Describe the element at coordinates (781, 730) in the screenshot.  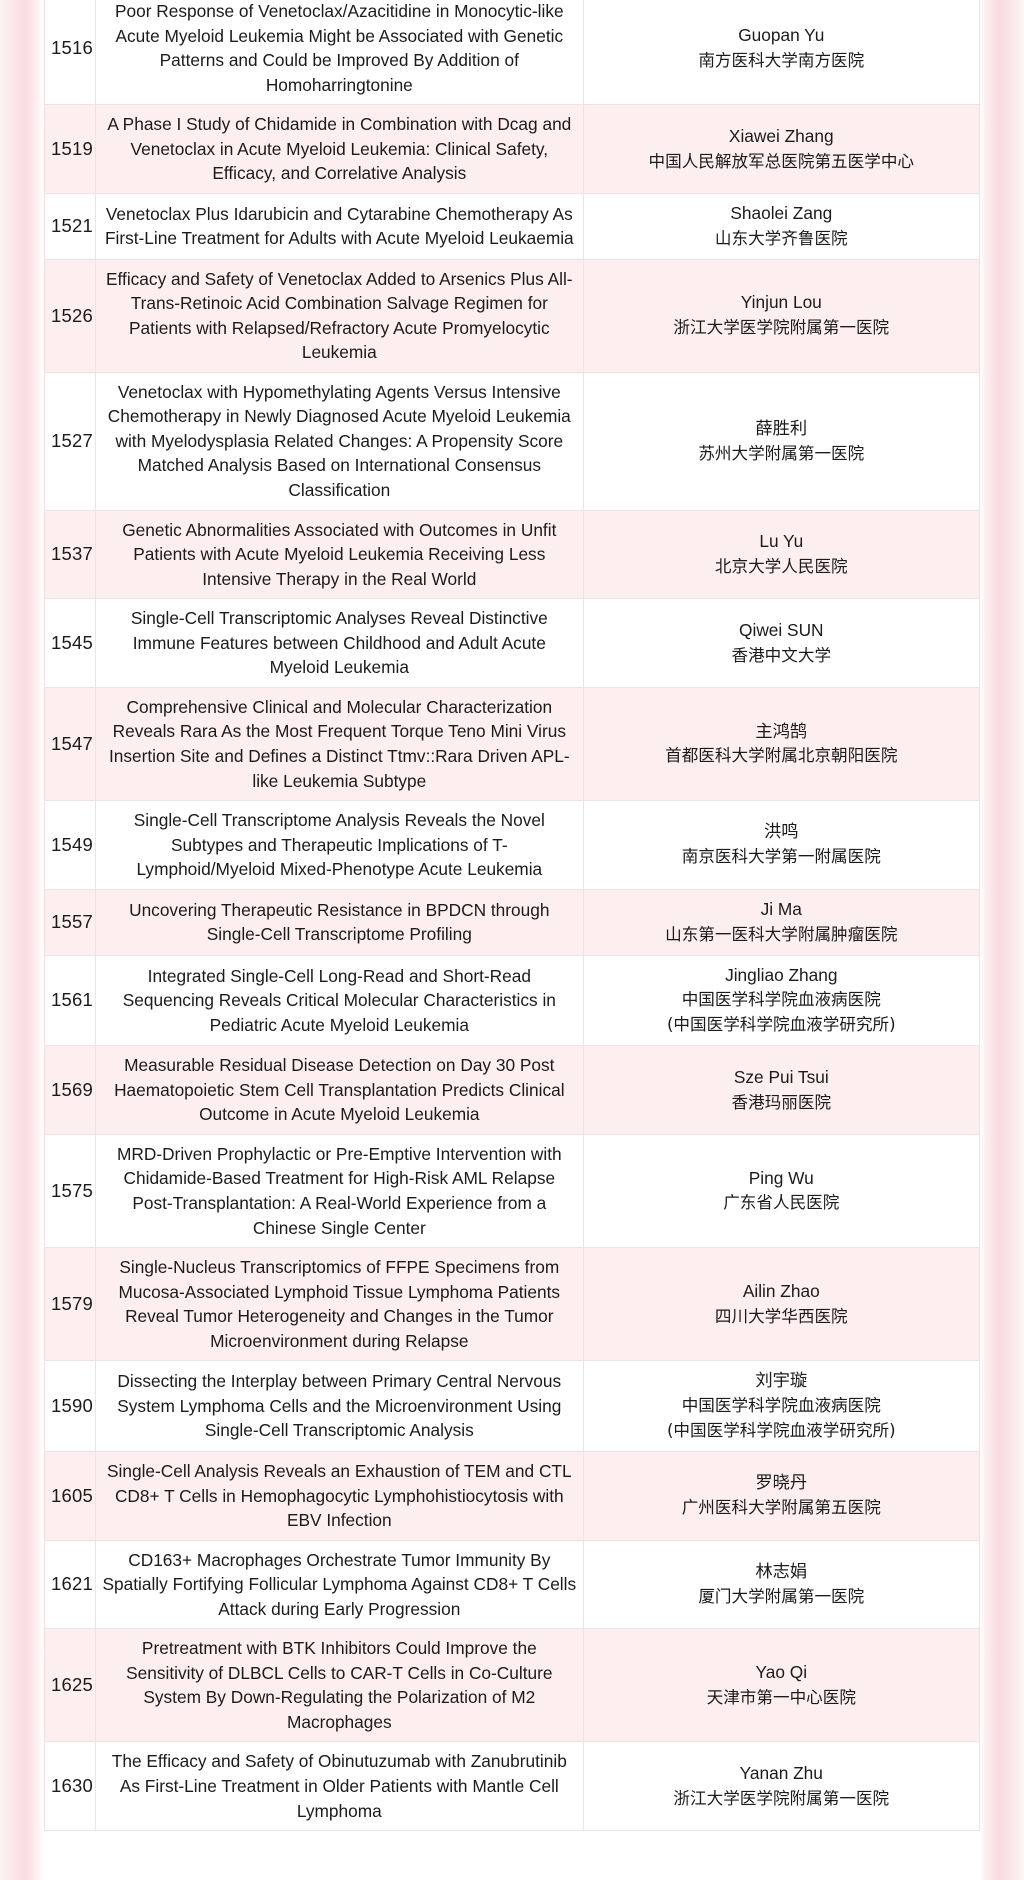
I see `presenter-name: 主鸿鹄` at that location.